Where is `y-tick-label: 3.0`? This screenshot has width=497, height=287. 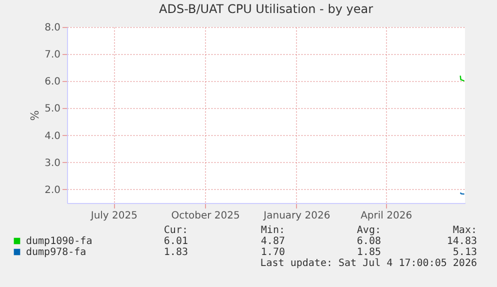
y-tick-label: 3.0 is located at coordinates (52, 163).